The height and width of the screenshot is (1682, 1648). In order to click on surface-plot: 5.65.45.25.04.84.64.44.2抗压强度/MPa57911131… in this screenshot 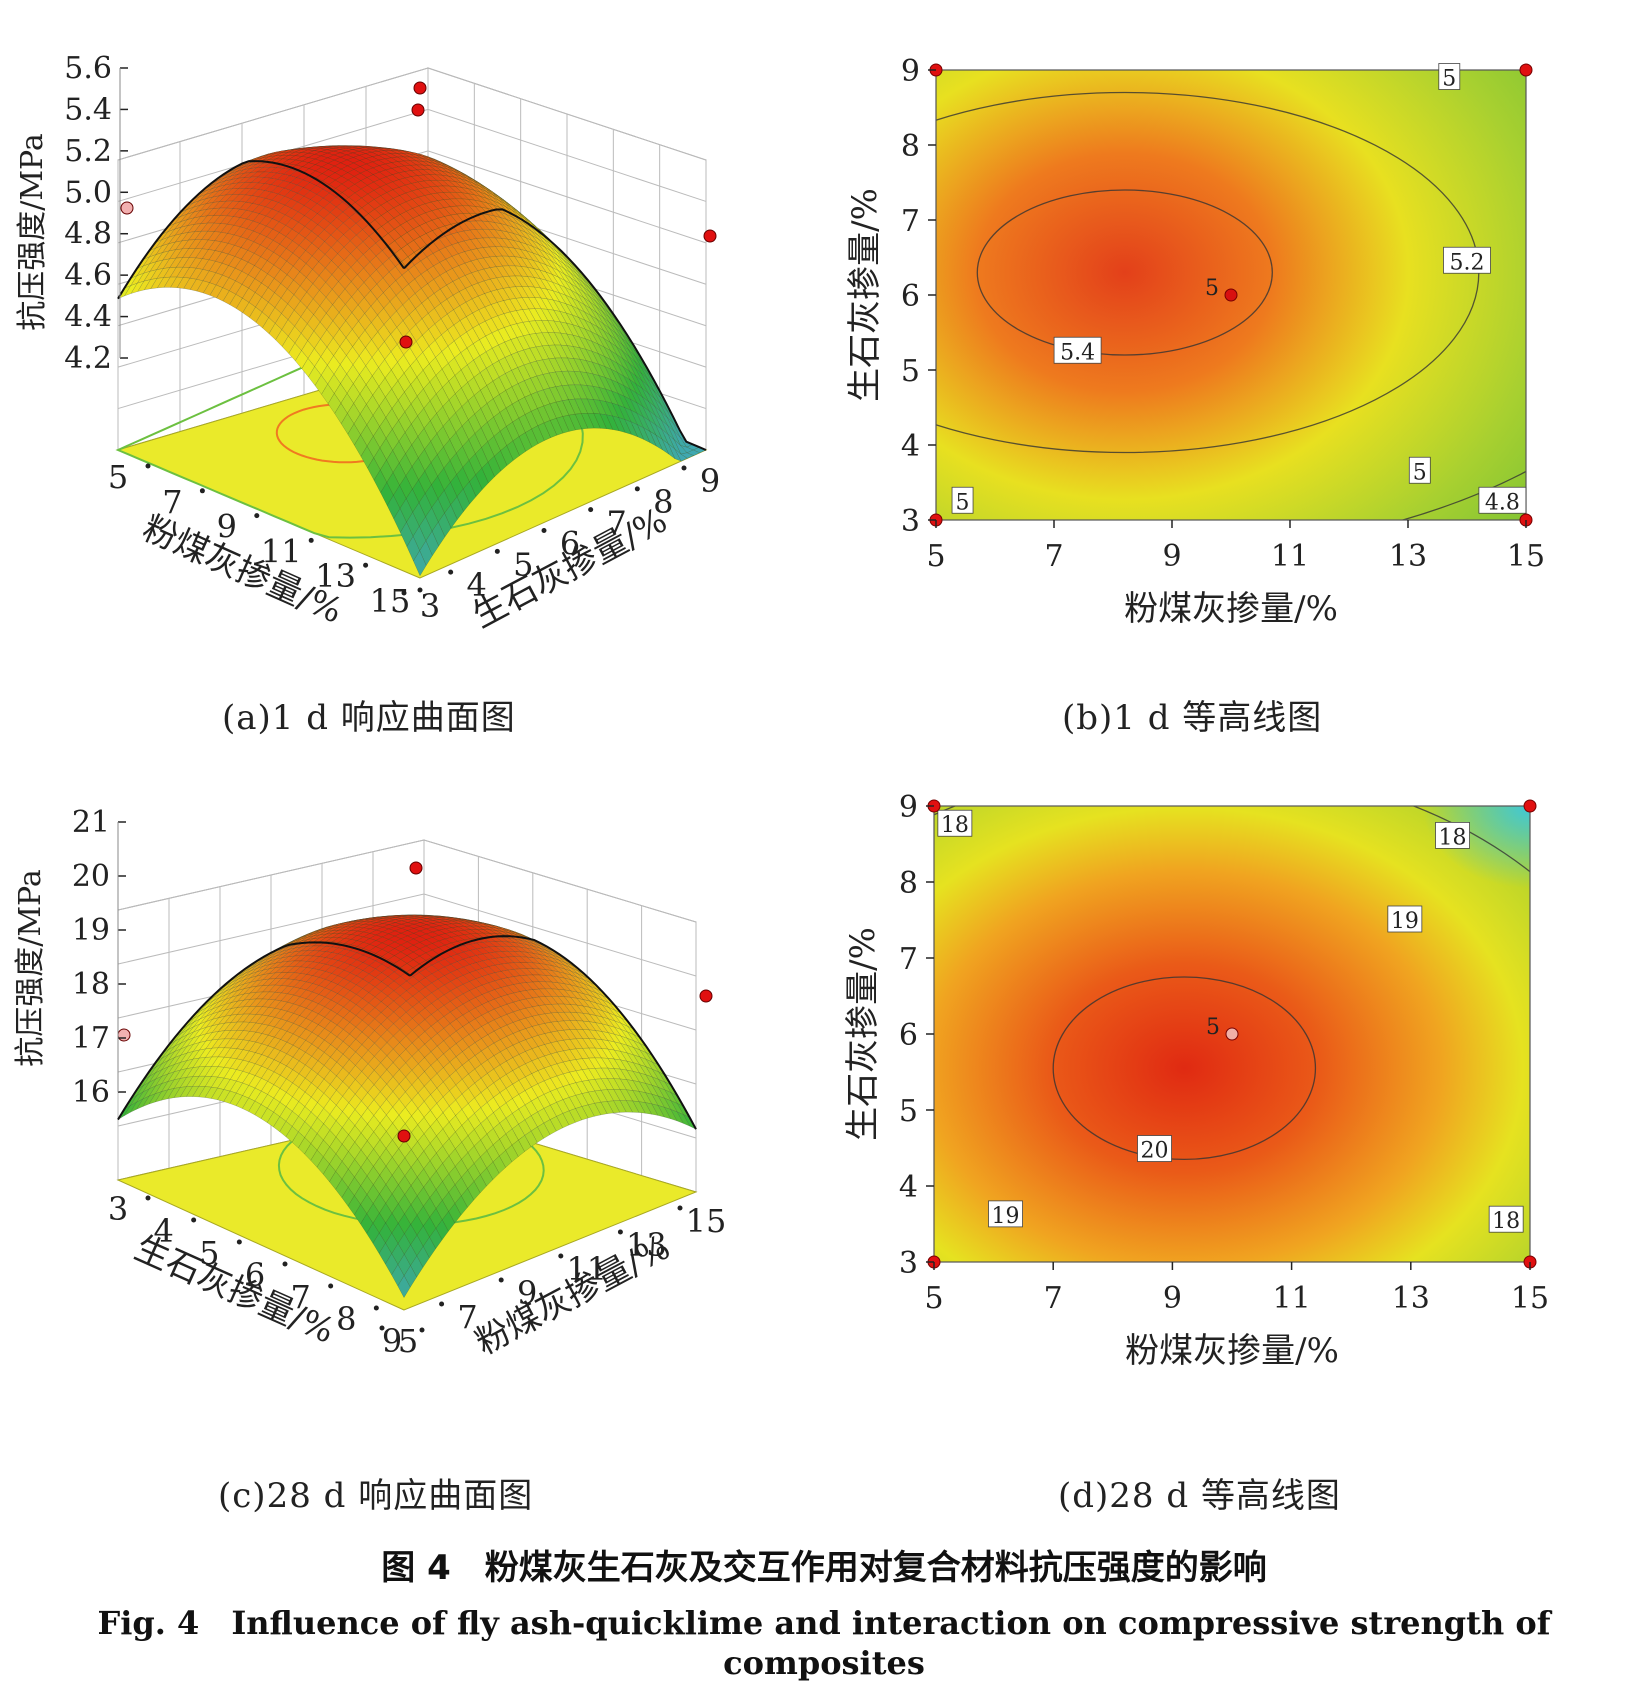, I will do `click(367, 343)`.